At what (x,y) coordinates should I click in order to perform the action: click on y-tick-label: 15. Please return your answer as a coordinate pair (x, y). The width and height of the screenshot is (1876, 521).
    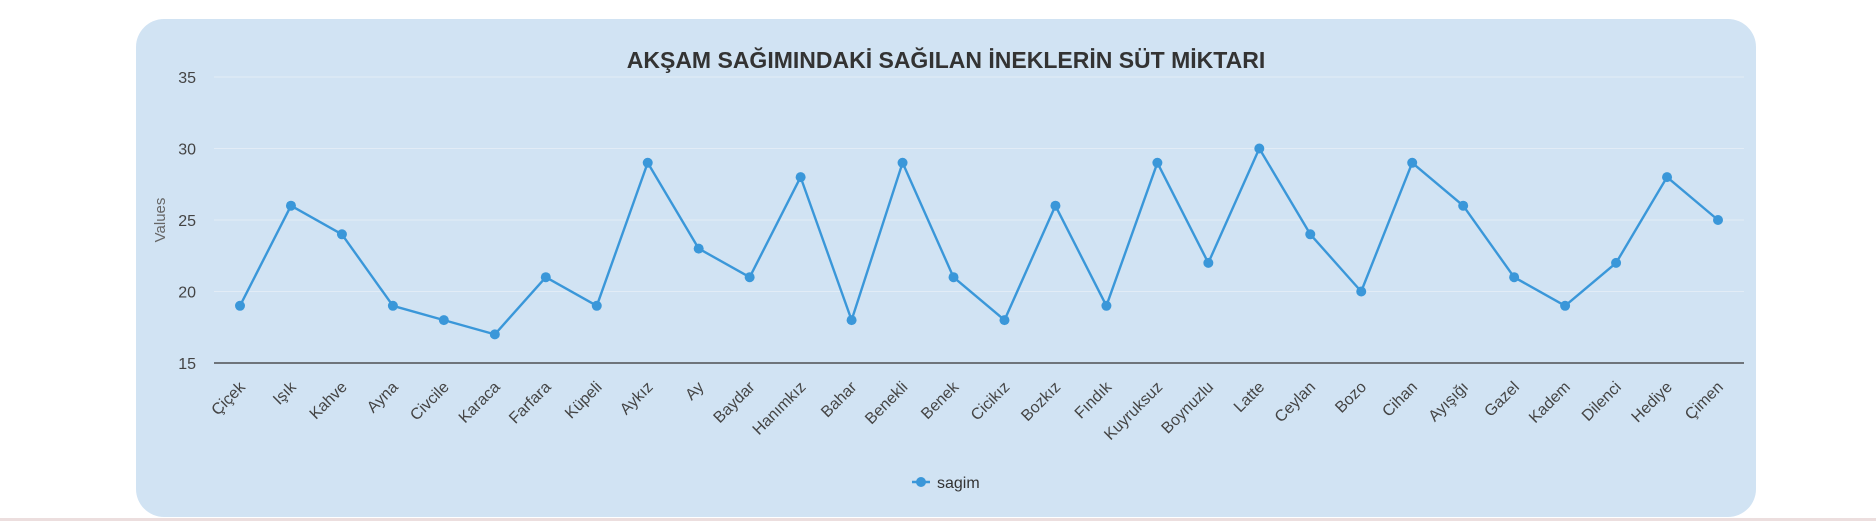
    Looking at the image, I should click on (187, 364).